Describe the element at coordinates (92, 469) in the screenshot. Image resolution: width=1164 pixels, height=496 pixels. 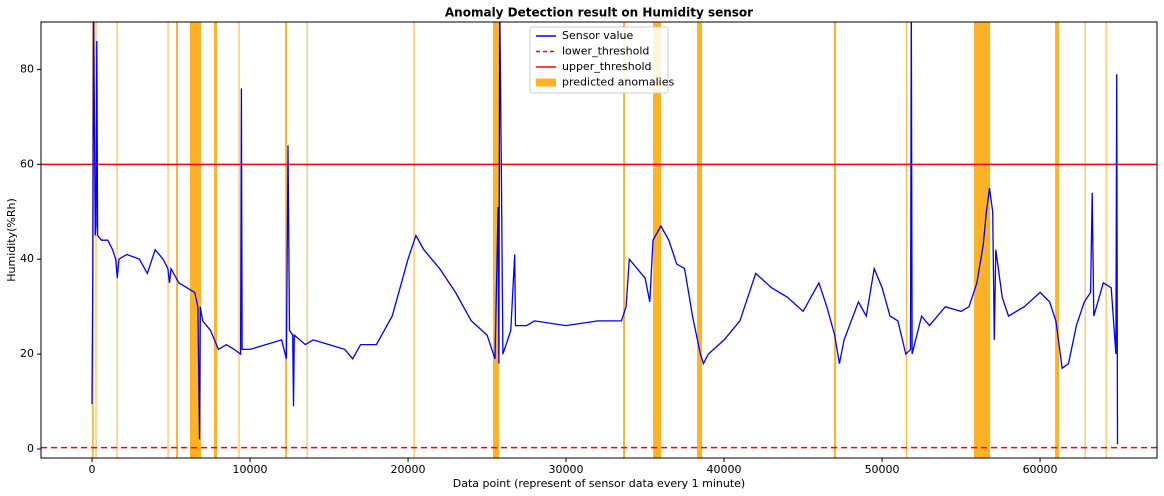
I see `x-tick-label: 0` at that location.